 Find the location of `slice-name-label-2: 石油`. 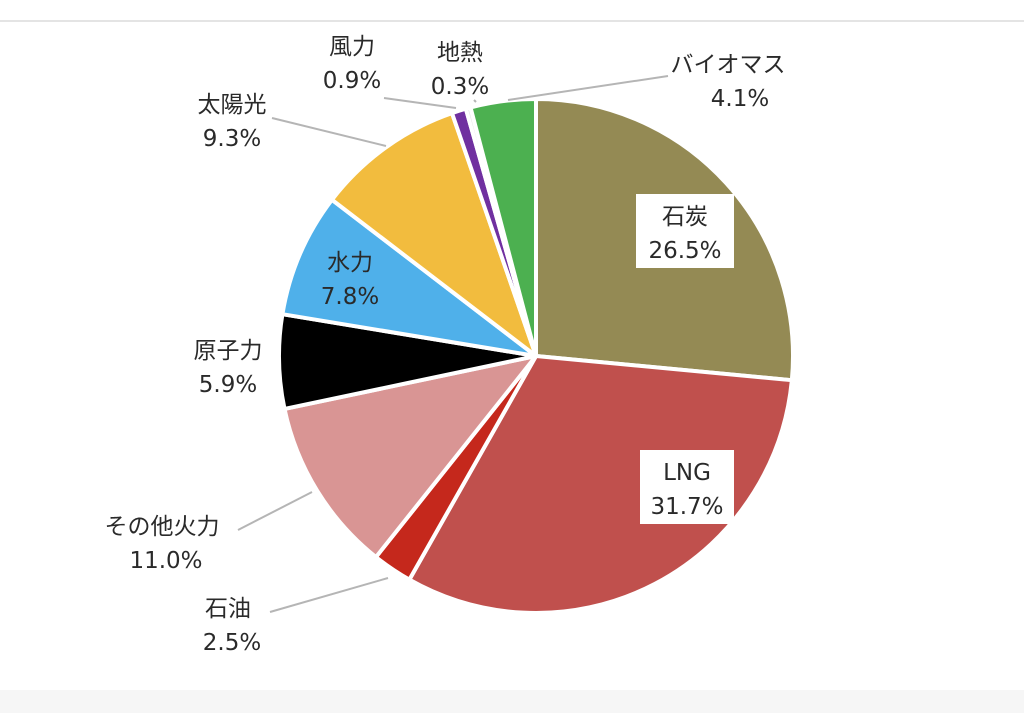

slice-name-label-2: 石油 is located at coordinates (228, 609).